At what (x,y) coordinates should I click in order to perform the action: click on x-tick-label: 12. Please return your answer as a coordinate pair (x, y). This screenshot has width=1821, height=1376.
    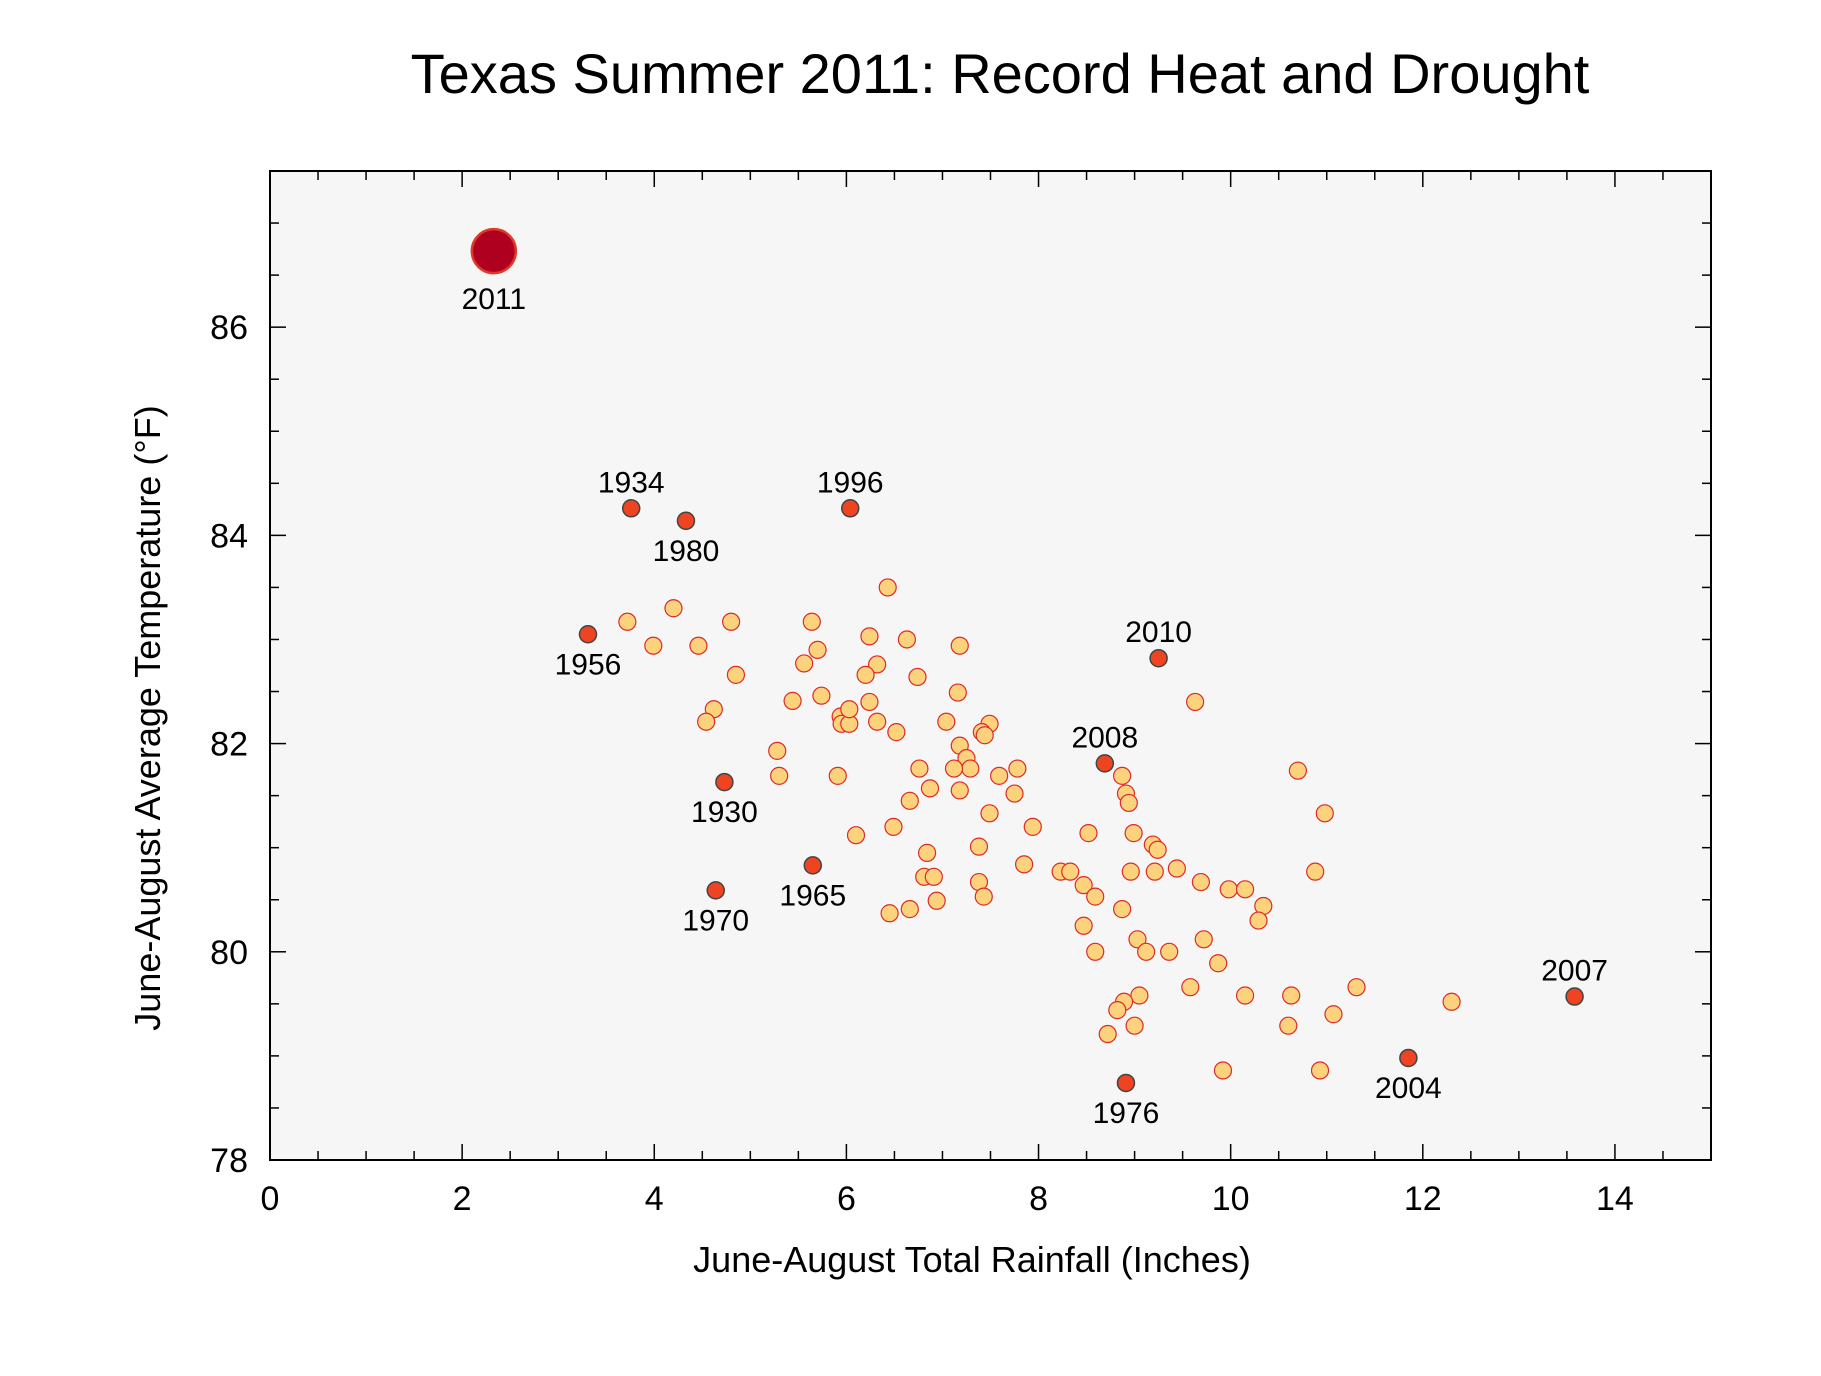
    Looking at the image, I should click on (1423, 1199).